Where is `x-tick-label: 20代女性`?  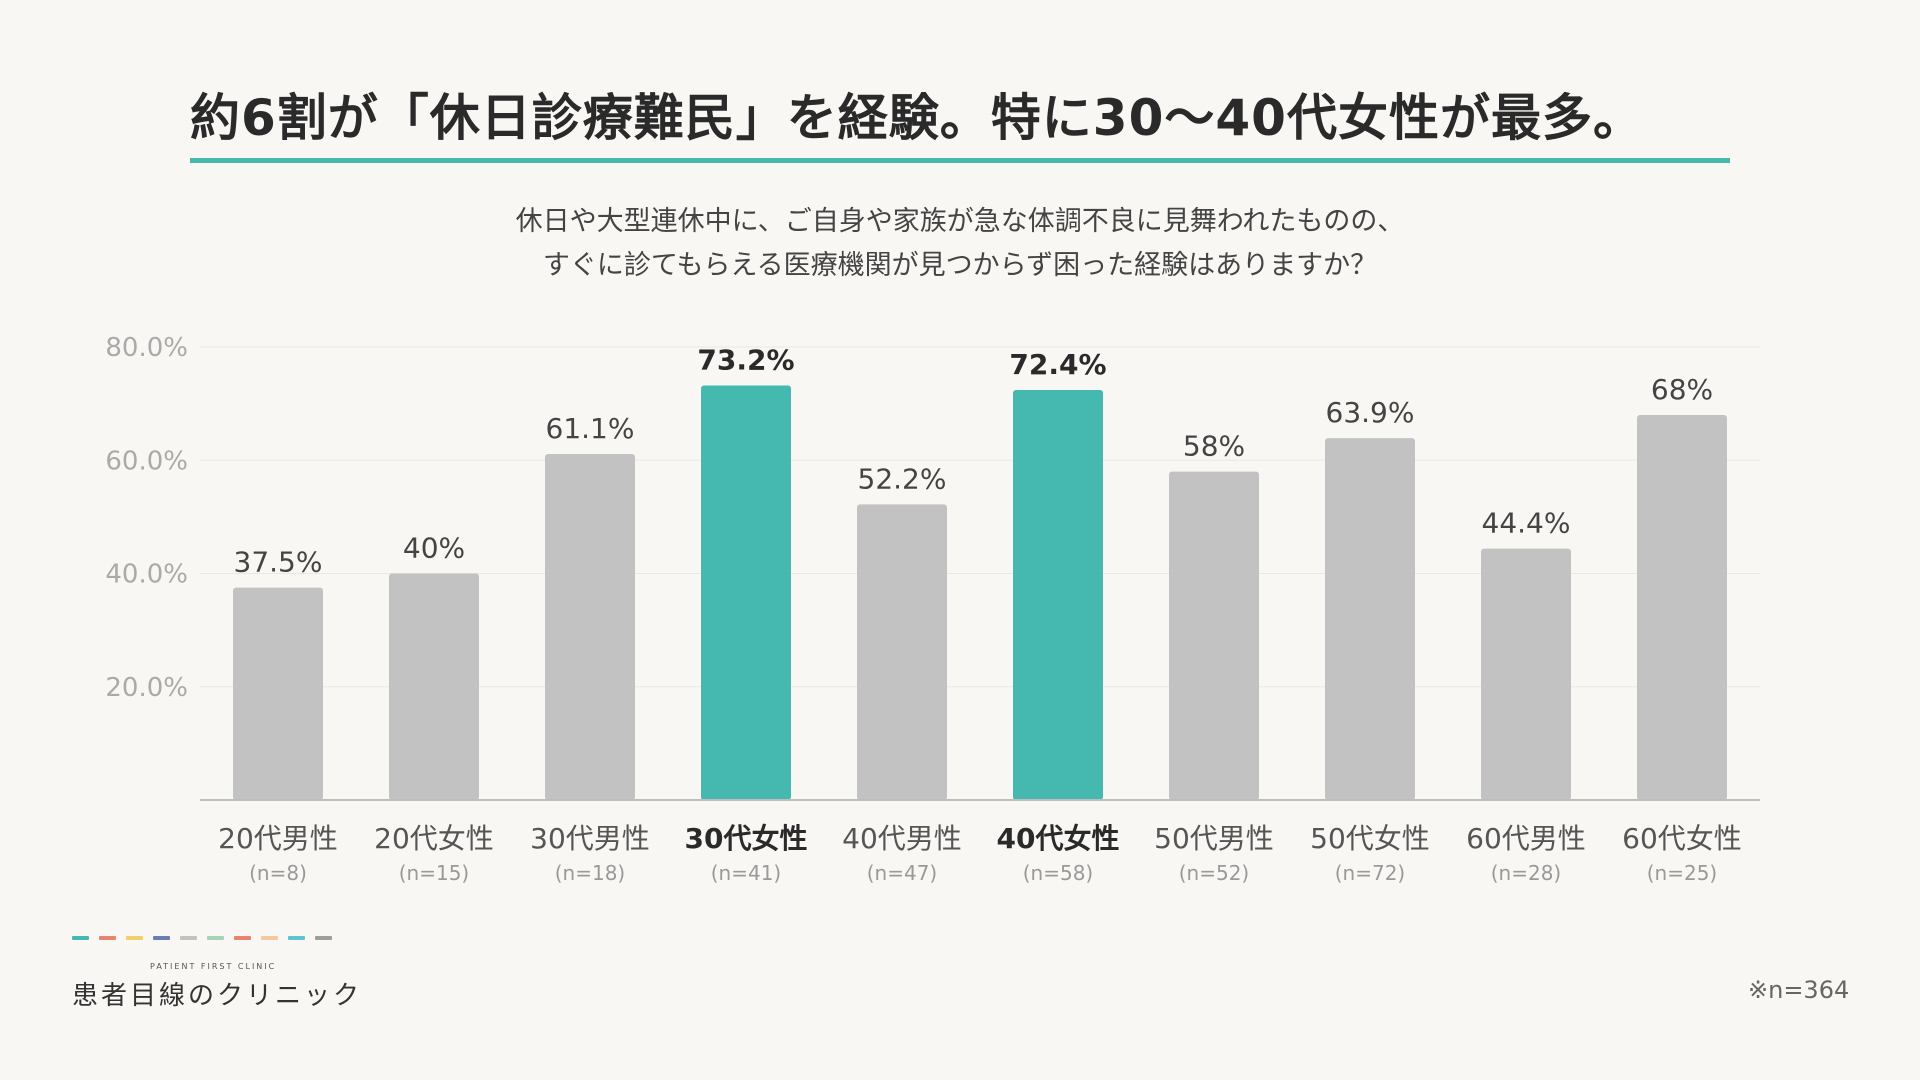 x-tick-label: 20代女性 is located at coordinates (434, 838).